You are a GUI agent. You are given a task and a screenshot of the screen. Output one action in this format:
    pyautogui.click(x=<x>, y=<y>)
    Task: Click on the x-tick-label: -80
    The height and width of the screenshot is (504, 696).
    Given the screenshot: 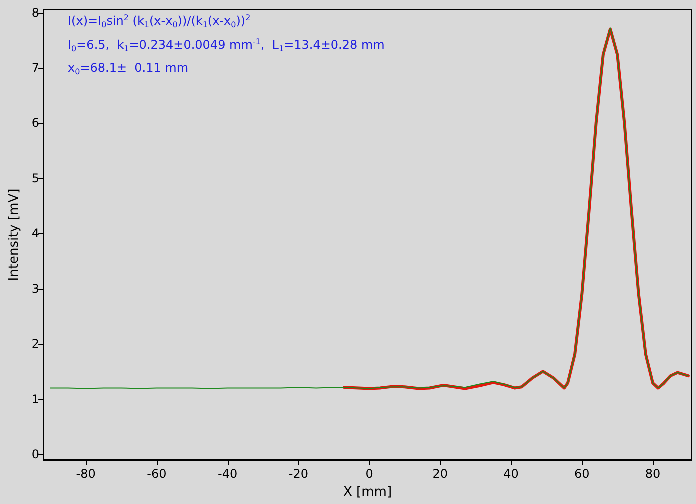 What is the action you would take?
    pyautogui.click(x=86, y=474)
    